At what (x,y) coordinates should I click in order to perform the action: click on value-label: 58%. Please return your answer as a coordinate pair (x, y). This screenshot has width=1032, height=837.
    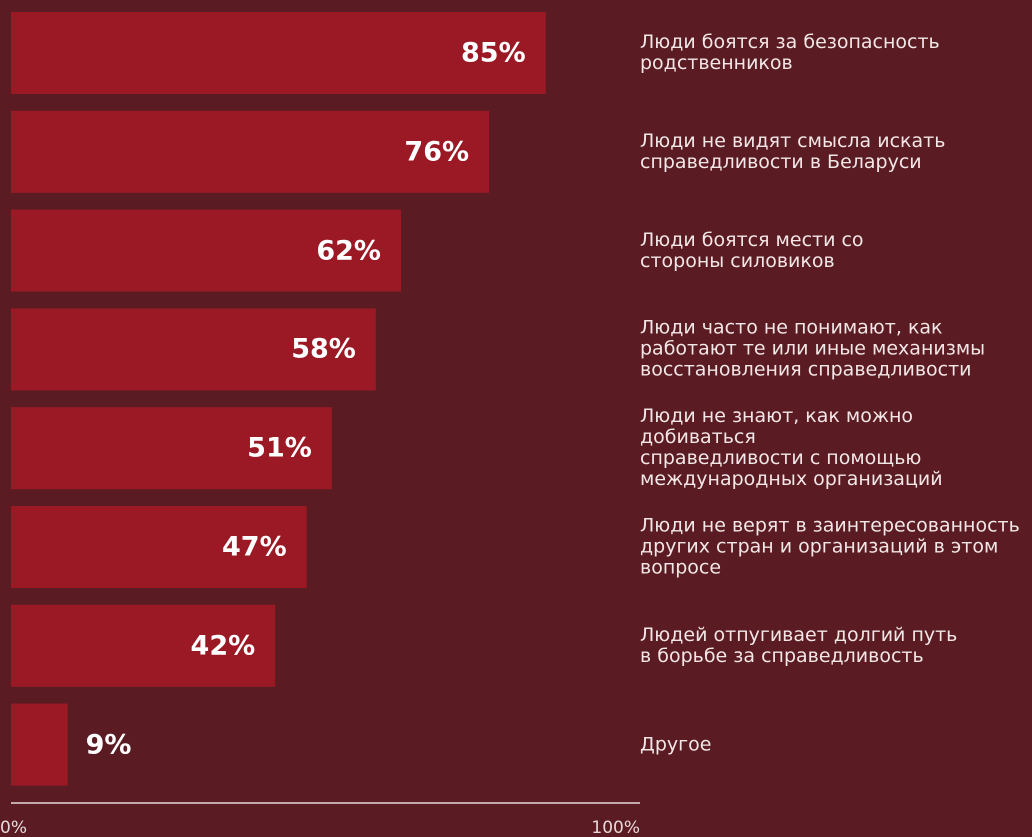
    Looking at the image, I should click on (323, 349).